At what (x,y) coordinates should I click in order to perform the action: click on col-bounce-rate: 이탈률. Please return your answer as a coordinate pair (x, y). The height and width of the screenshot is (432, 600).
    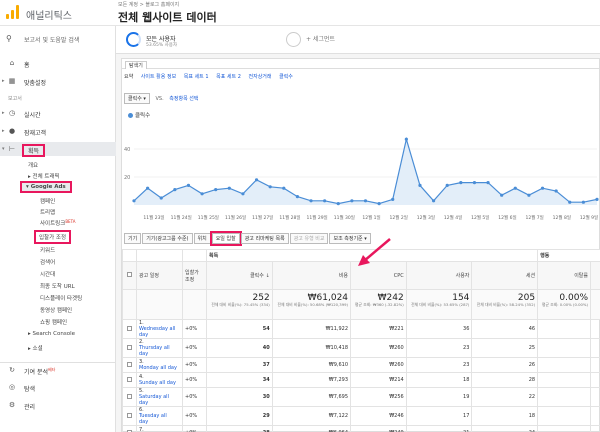
    Looking at the image, I should click on (564, 275).